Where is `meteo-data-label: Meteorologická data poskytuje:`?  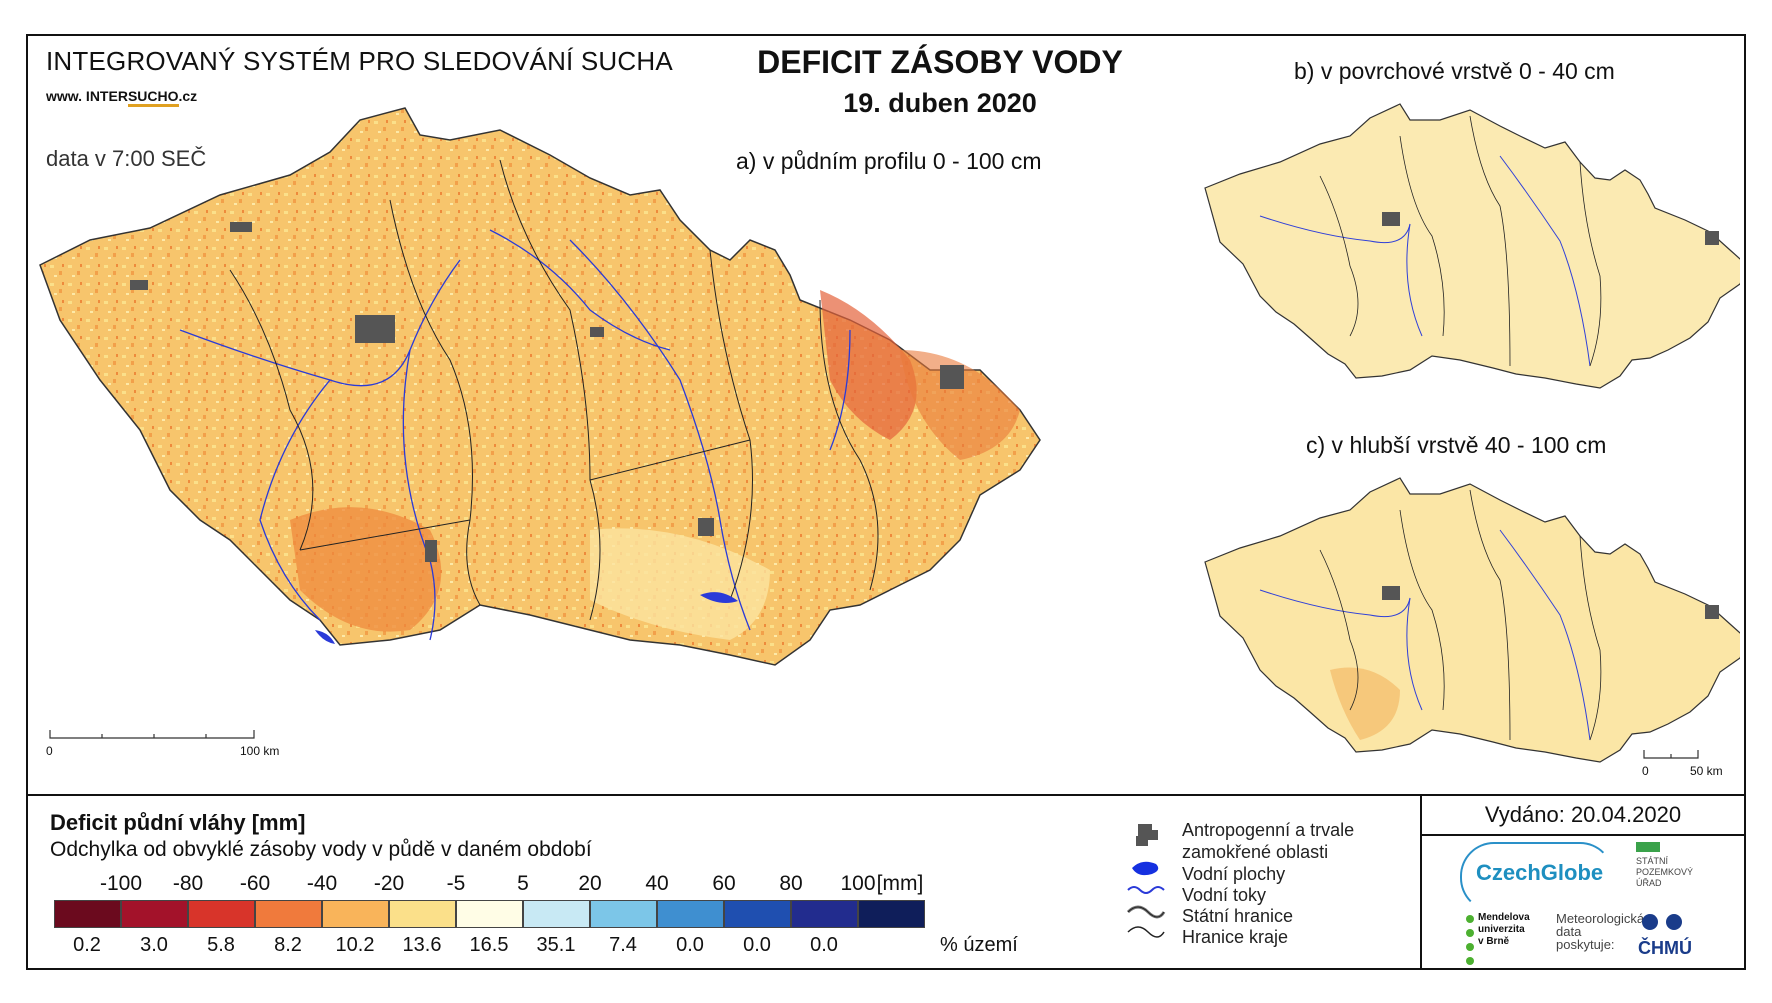
meteo-data-label: Meteorologická data poskytuje: is located at coordinates (1600, 931).